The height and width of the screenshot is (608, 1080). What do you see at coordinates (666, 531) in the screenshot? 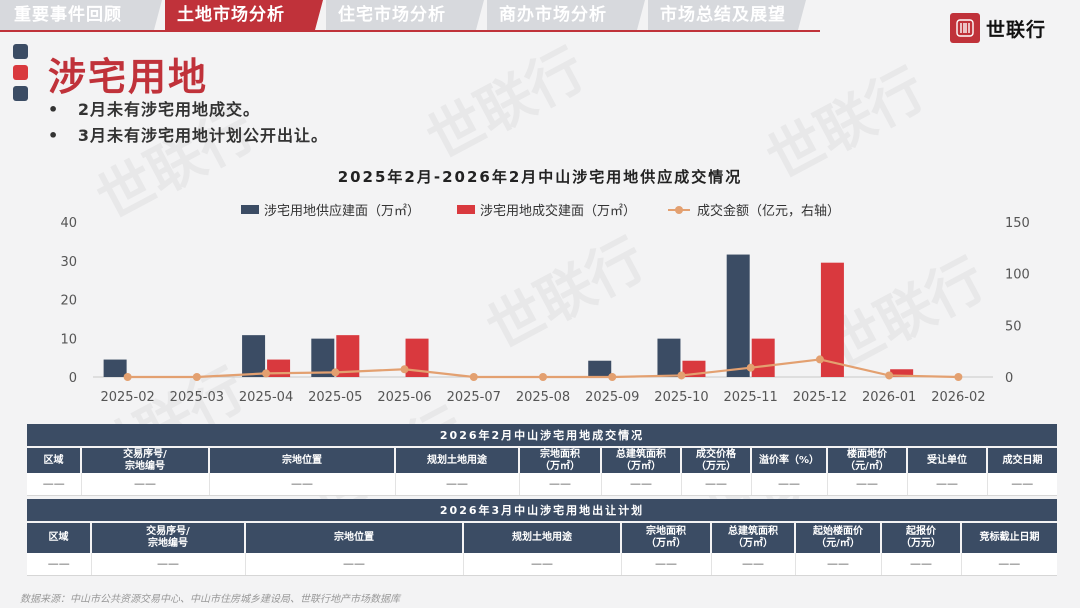
I see `plan-table-header-text: 宗地面积` at bounding box center [666, 531].